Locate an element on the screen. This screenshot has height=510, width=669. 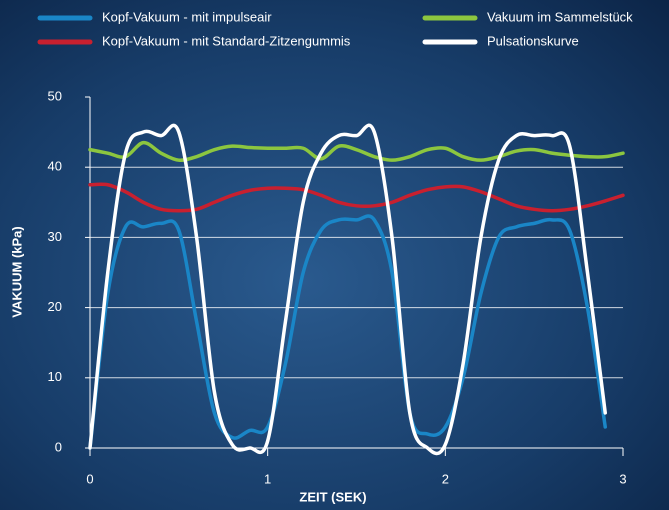
y-tick-label: 30 is located at coordinates (55, 236).